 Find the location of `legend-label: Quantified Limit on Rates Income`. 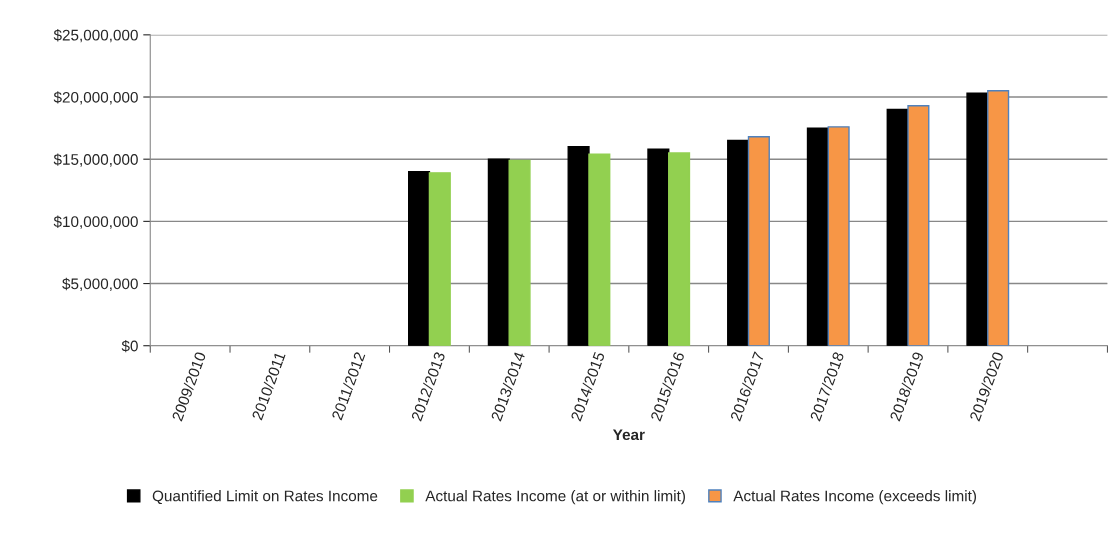

legend-label: Quantified Limit on Rates Income is located at coordinates (265, 497).